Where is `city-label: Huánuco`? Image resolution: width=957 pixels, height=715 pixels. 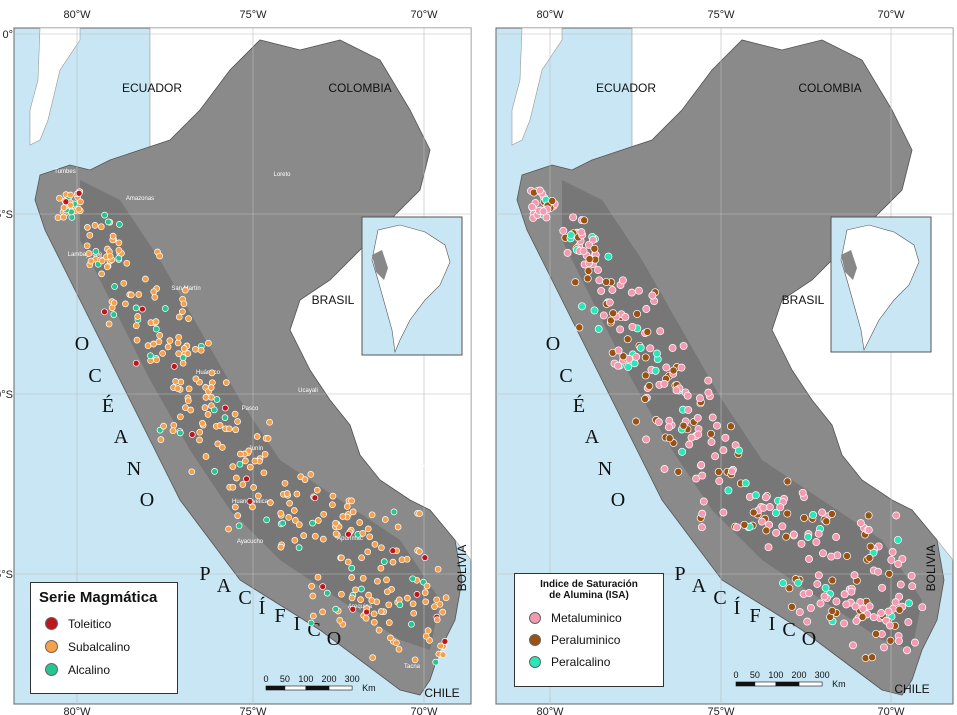
city-label: Huánuco is located at coordinates (208, 373).